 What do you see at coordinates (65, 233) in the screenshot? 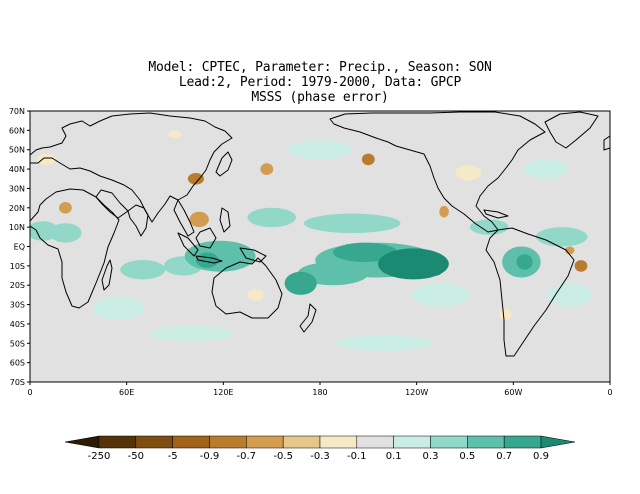
I see `field-region-east-africa` at bounding box center [65, 233].